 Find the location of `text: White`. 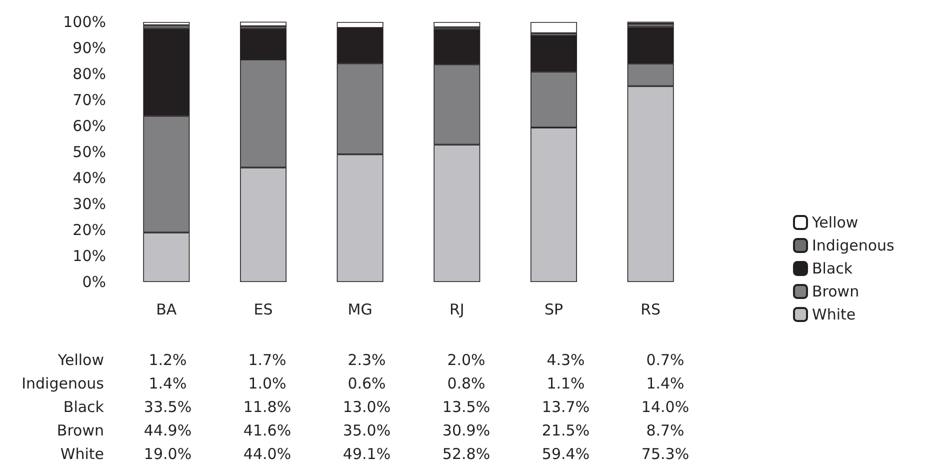

text: White is located at coordinates (82, 454).